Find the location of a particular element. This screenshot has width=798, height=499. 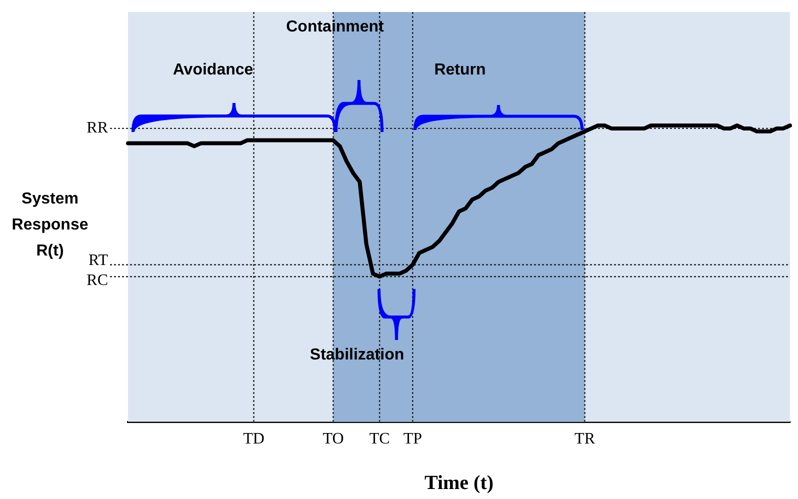

x-axis-title: Time (t) is located at coordinates (459, 483).